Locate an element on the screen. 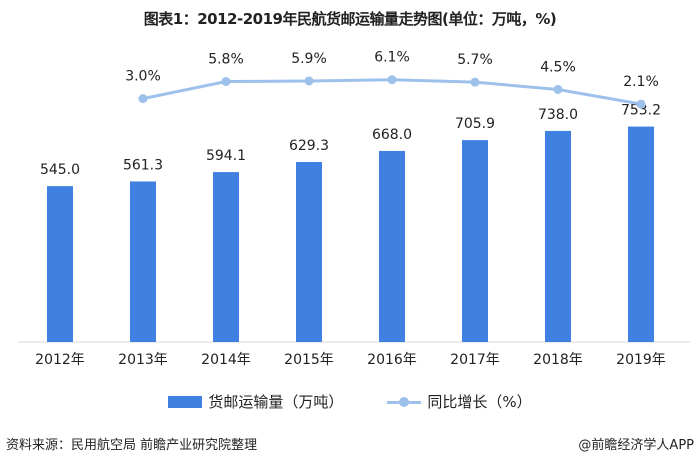  bar-data-label: 629.3 is located at coordinates (309, 146).